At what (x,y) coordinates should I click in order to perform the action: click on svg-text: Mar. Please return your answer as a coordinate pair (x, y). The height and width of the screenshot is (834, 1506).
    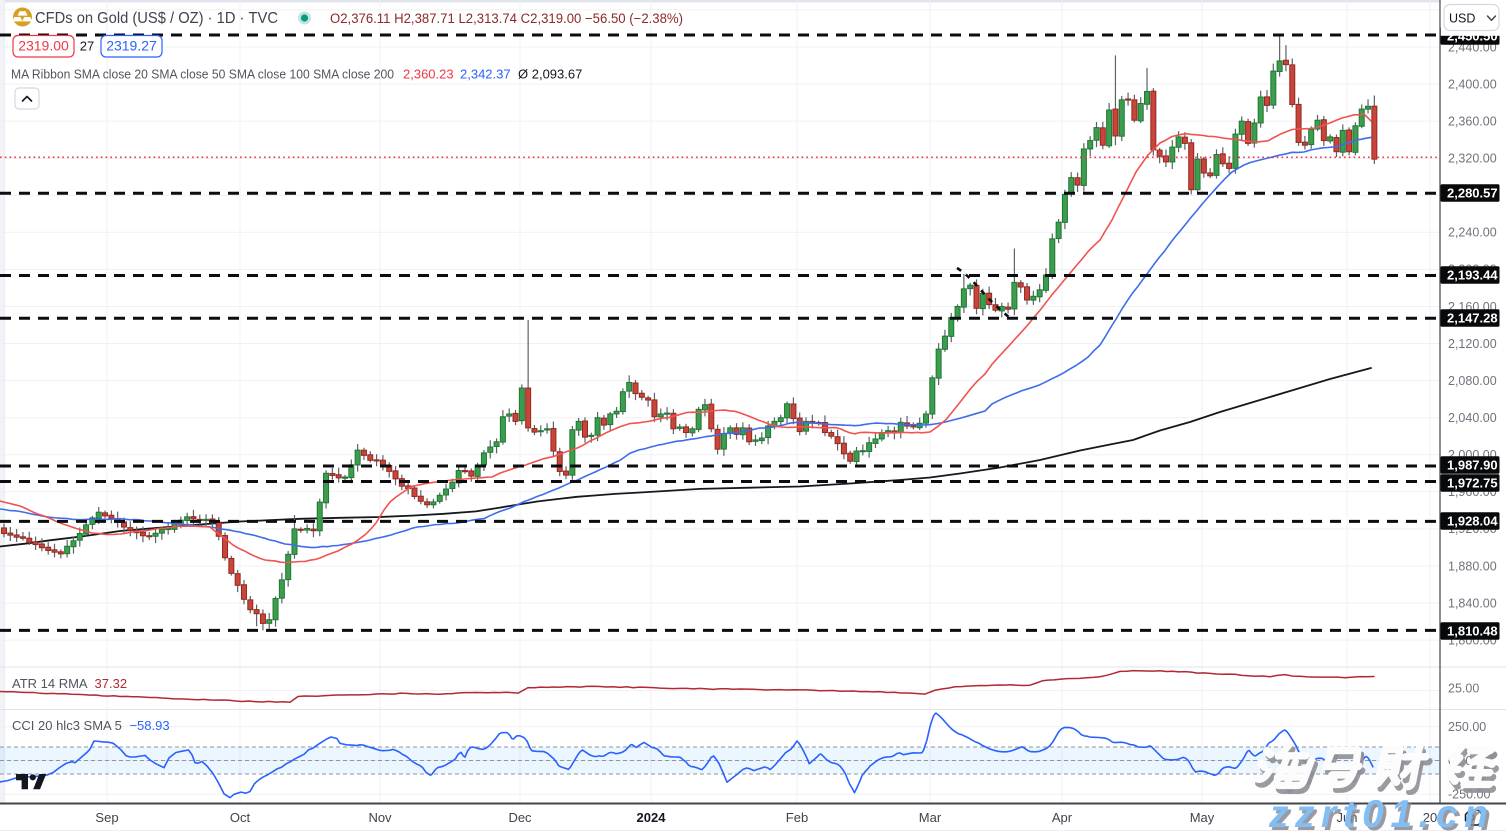
    Looking at the image, I should click on (930, 817).